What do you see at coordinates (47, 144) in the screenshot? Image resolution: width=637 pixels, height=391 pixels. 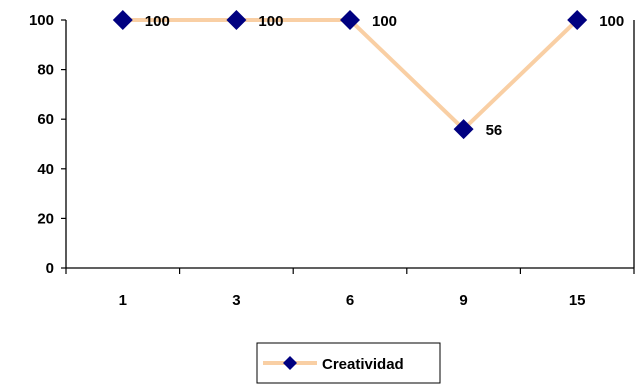 I see `y-axis-ticks: 0 20 40 60 80 100` at bounding box center [47, 144].